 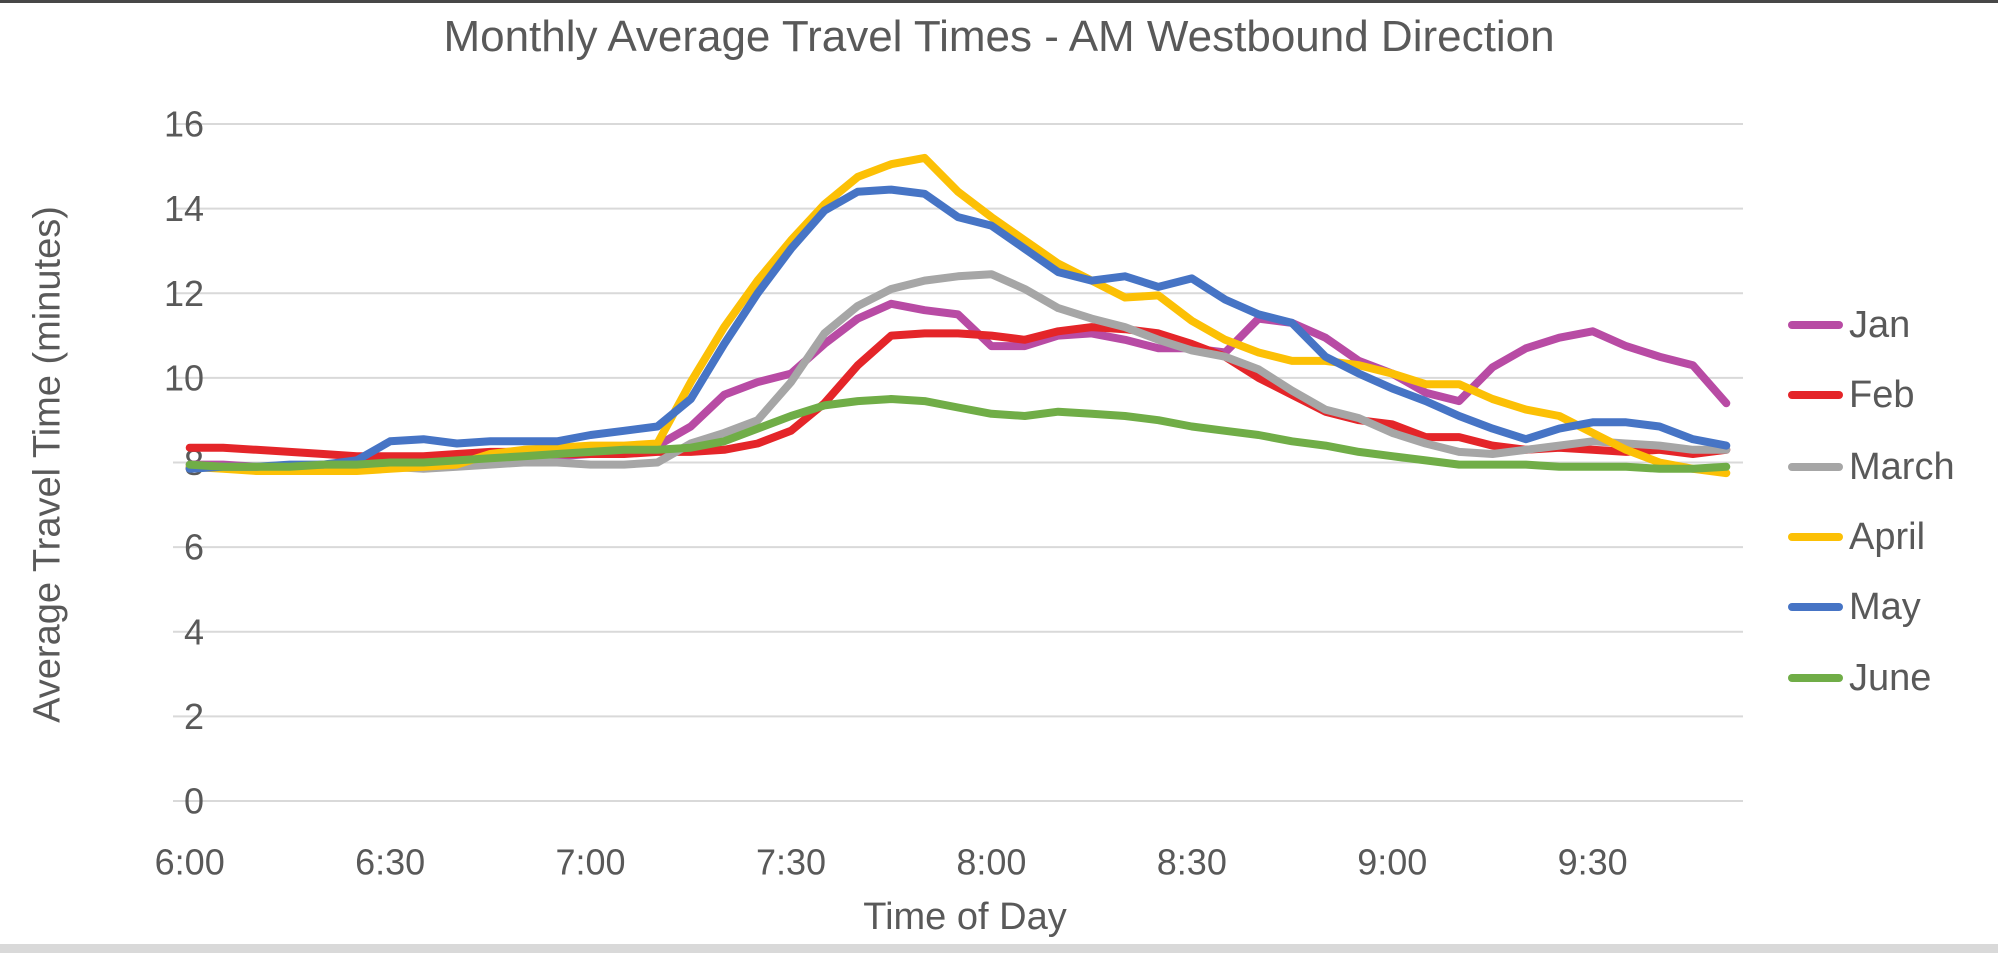 I want to click on x-tick-label-900: 9:00, so click(x=1392, y=862).